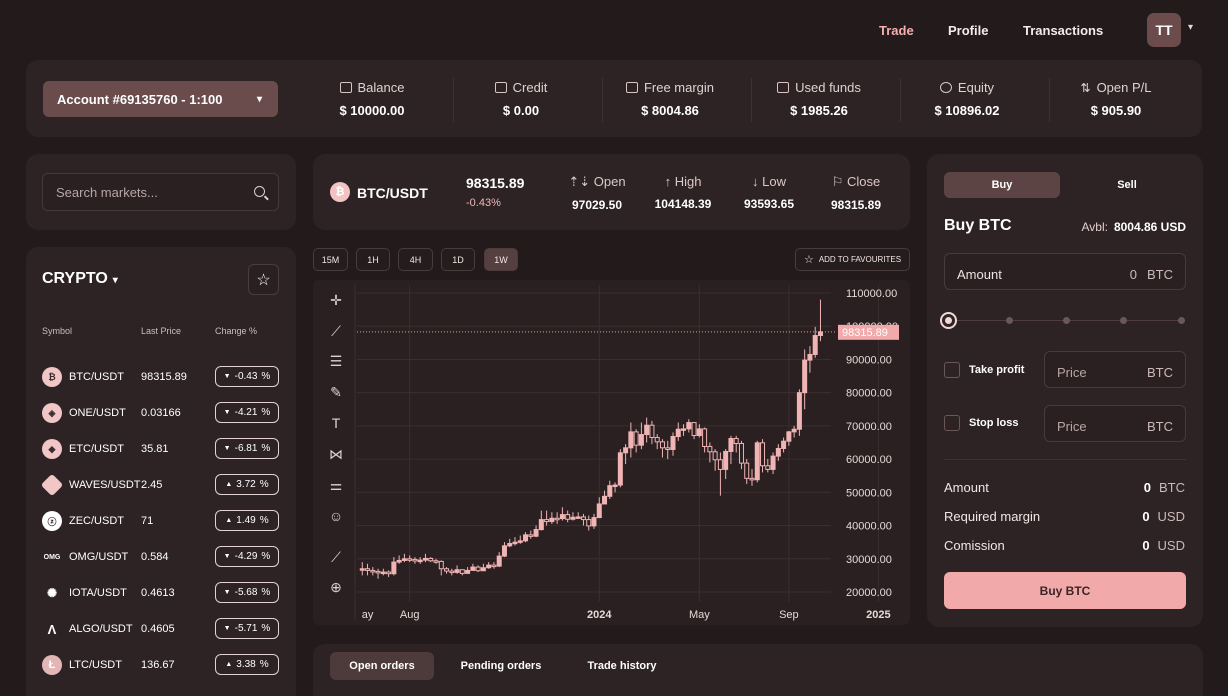 The image size is (1228, 696). I want to click on timeframe-1h: 1H, so click(373, 259).